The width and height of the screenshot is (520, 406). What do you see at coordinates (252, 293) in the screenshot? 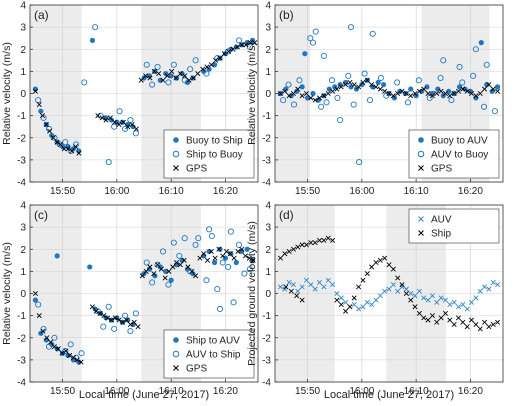
I see `y-axis-label: Projected ground velocity (m/s)` at bounding box center [252, 293].